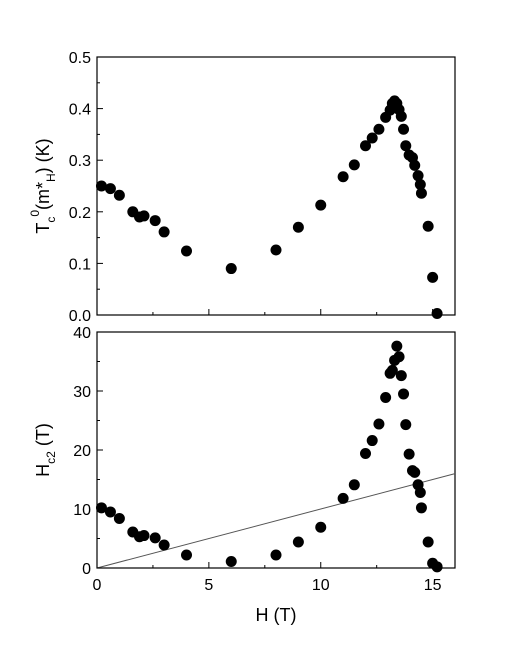  What do you see at coordinates (80, 58) in the screenshot?
I see `top-ytick-label: 0.5` at bounding box center [80, 58].